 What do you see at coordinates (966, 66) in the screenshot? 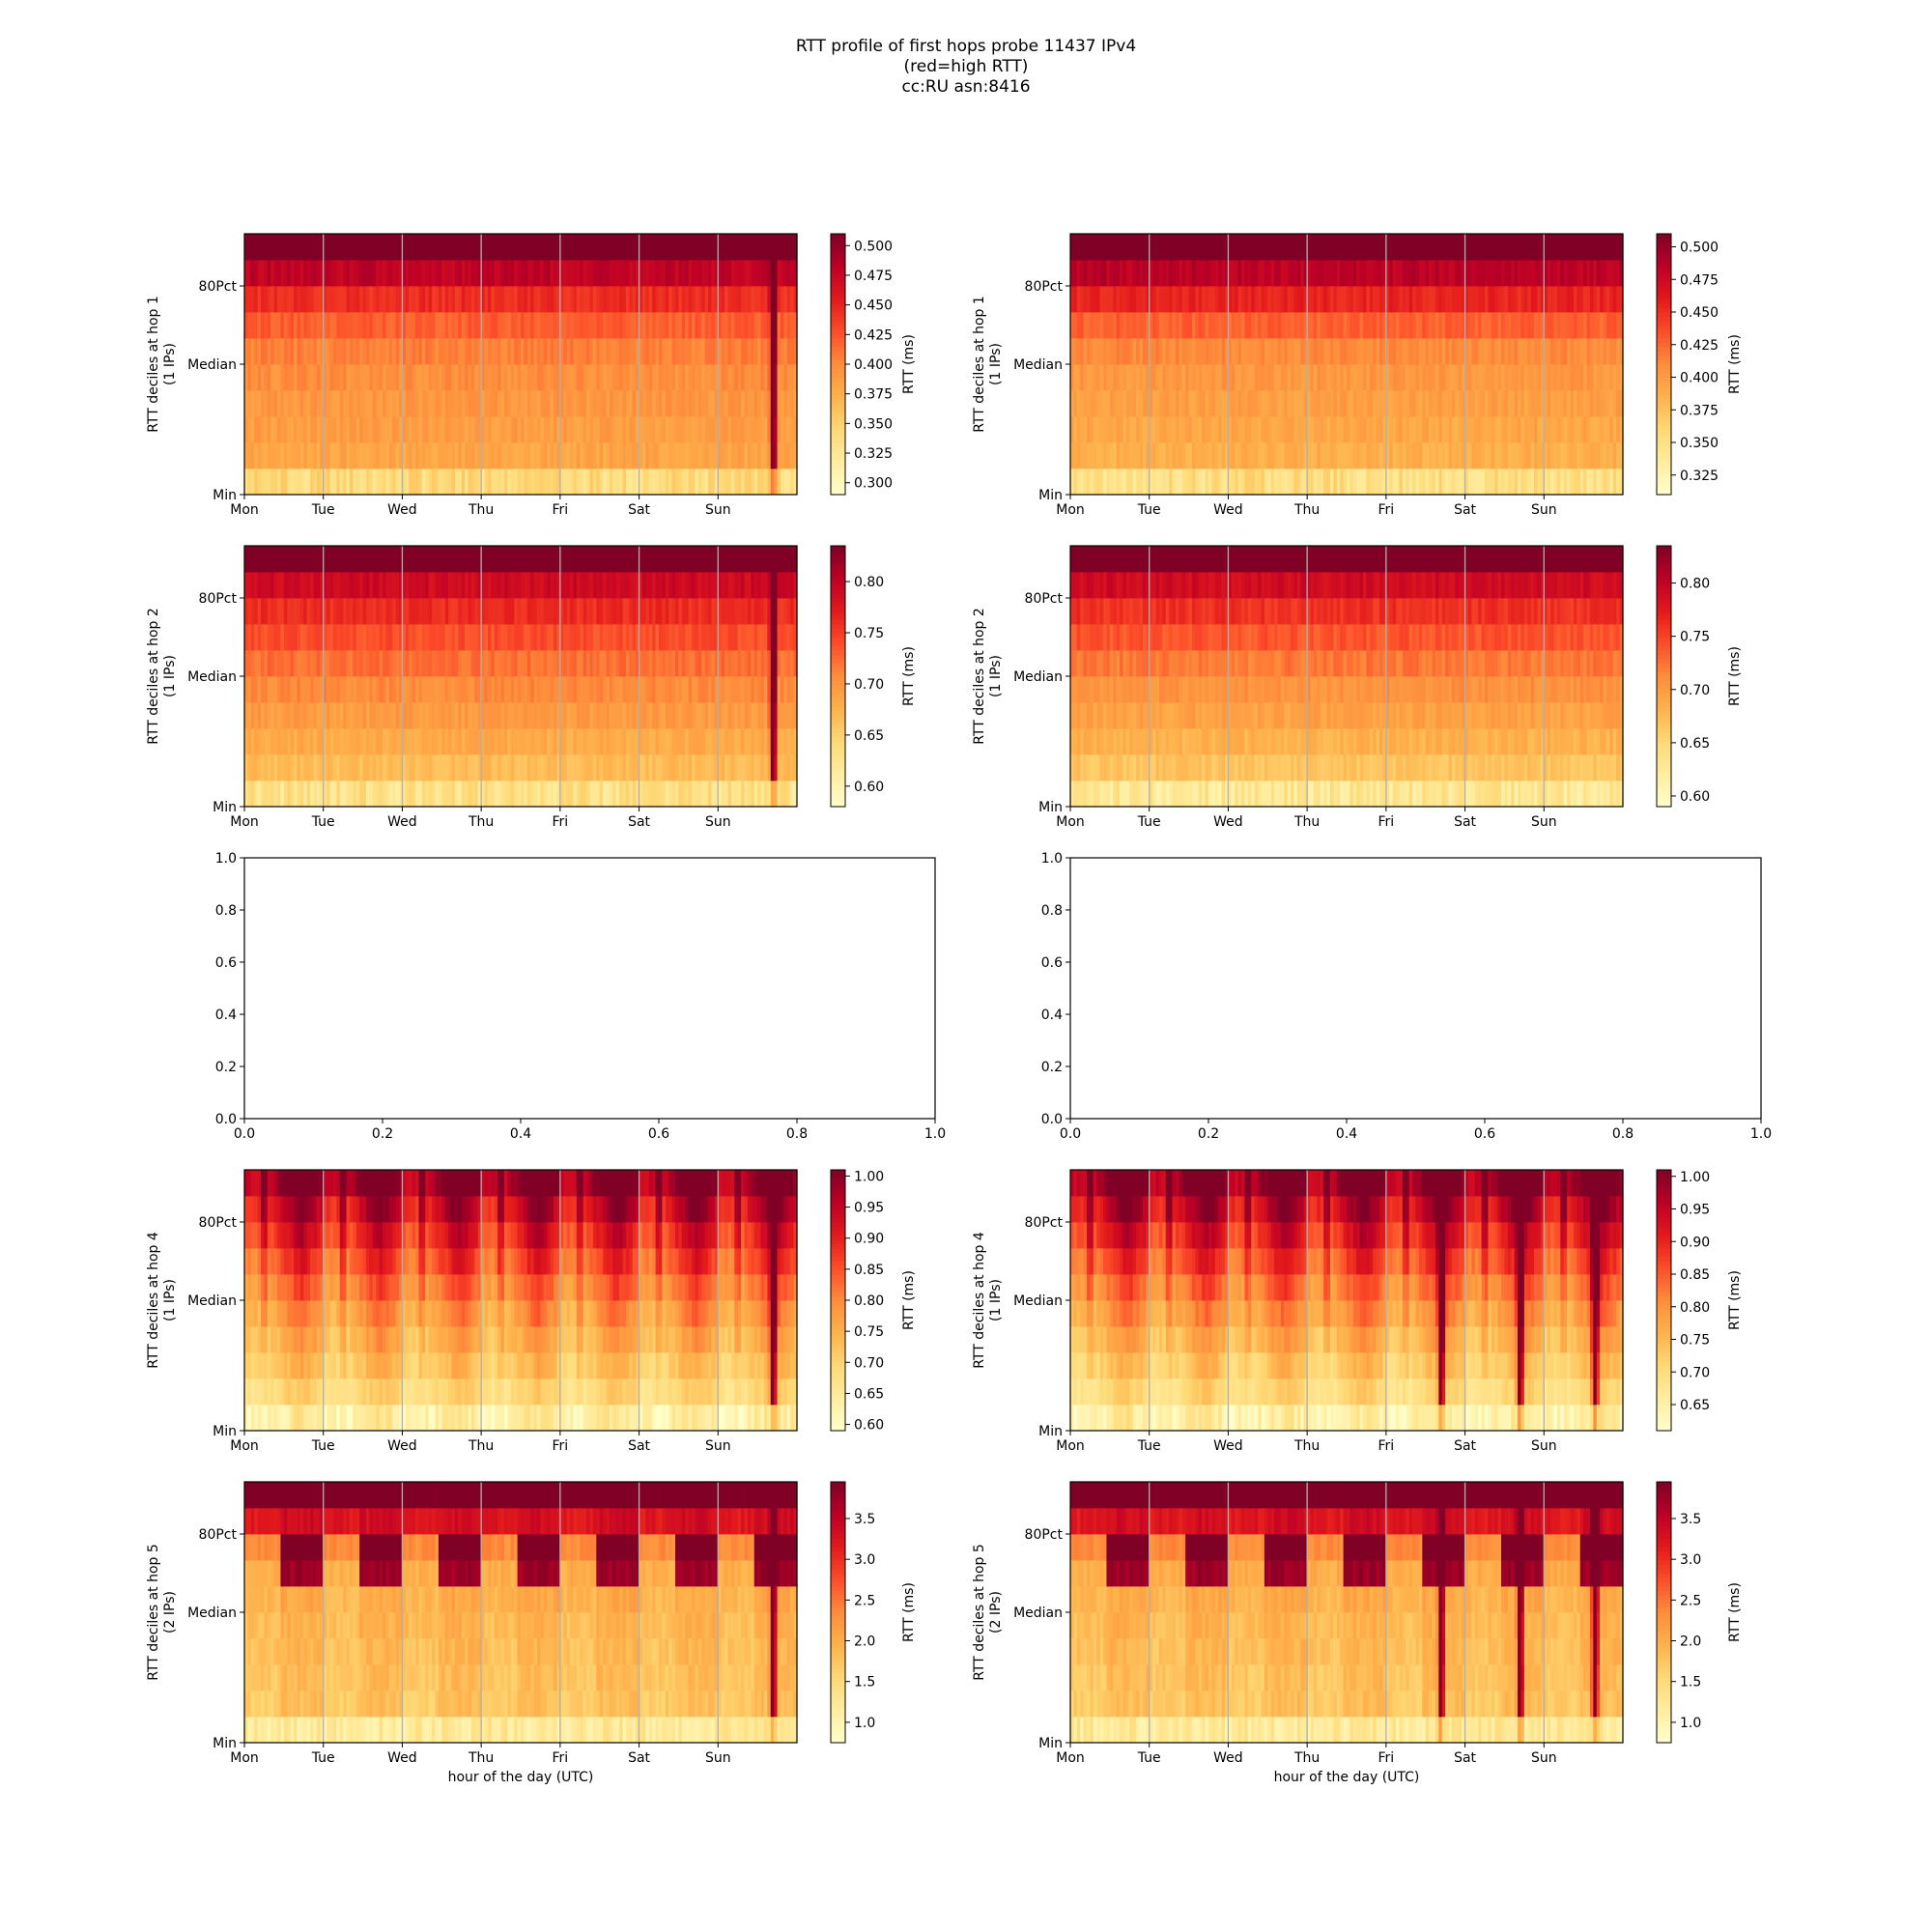
I see `title-line-2: (red=high RTT)` at bounding box center [966, 66].